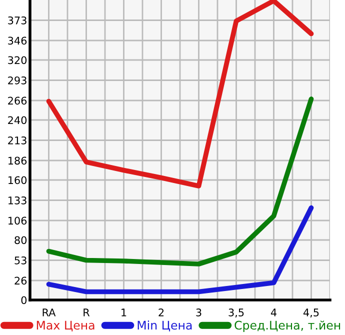 The height and width of the screenshot is (335, 345). What do you see at coordinates (20, 260) in the screenshot?
I see `y-tick-label: 53` at bounding box center [20, 260].